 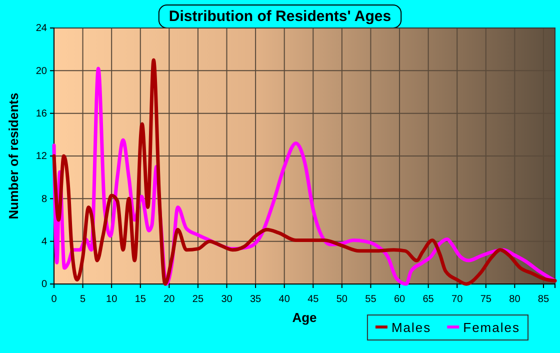 I want to click on y-tick-label: 4, so click(x=44, y=242).